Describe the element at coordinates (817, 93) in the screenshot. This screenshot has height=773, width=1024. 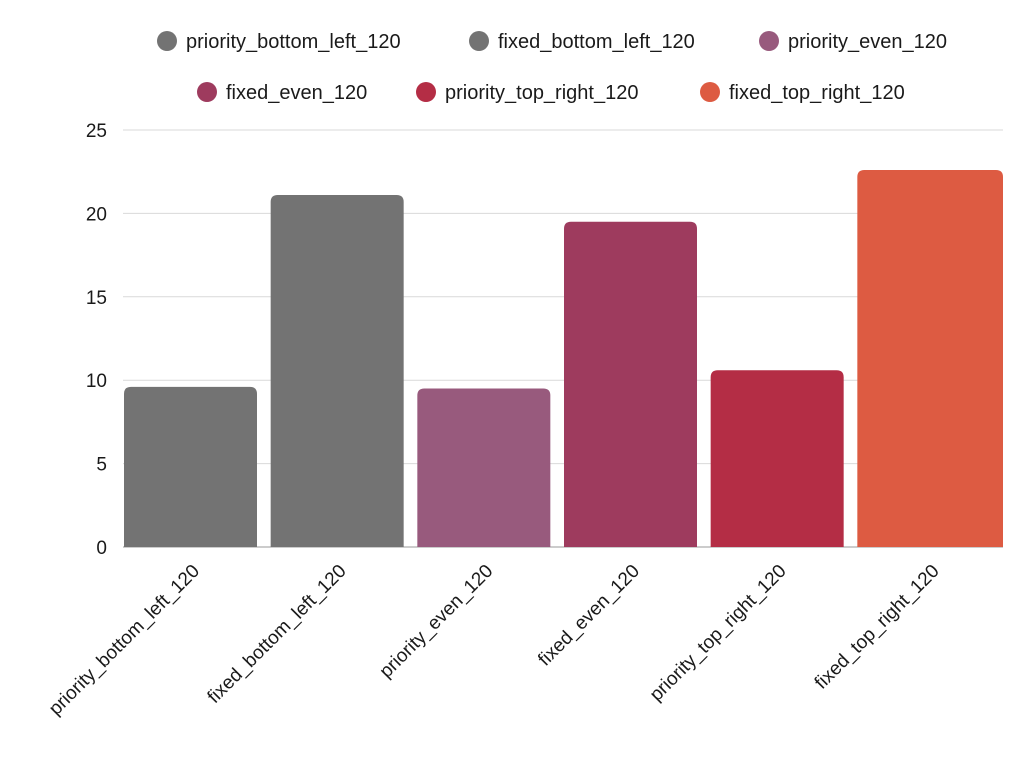
I see `legend-label-fixed-top-right-120: fixed_top_right_120` at that location.